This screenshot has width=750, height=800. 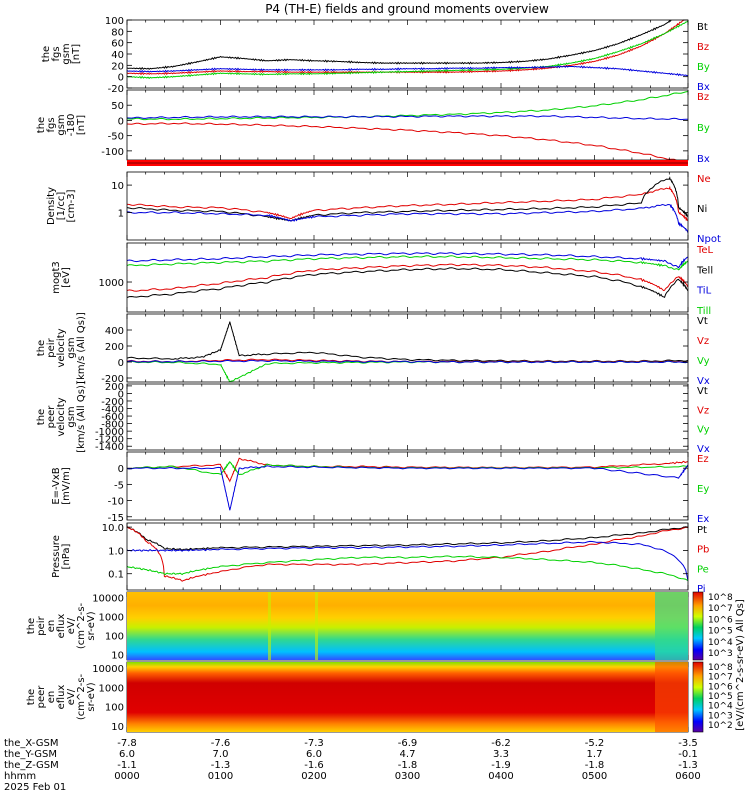 What do you see at coordinates (117, 44) in the screenshot?
I see `y-tick-label: 60` at bounding box center [117, 44].